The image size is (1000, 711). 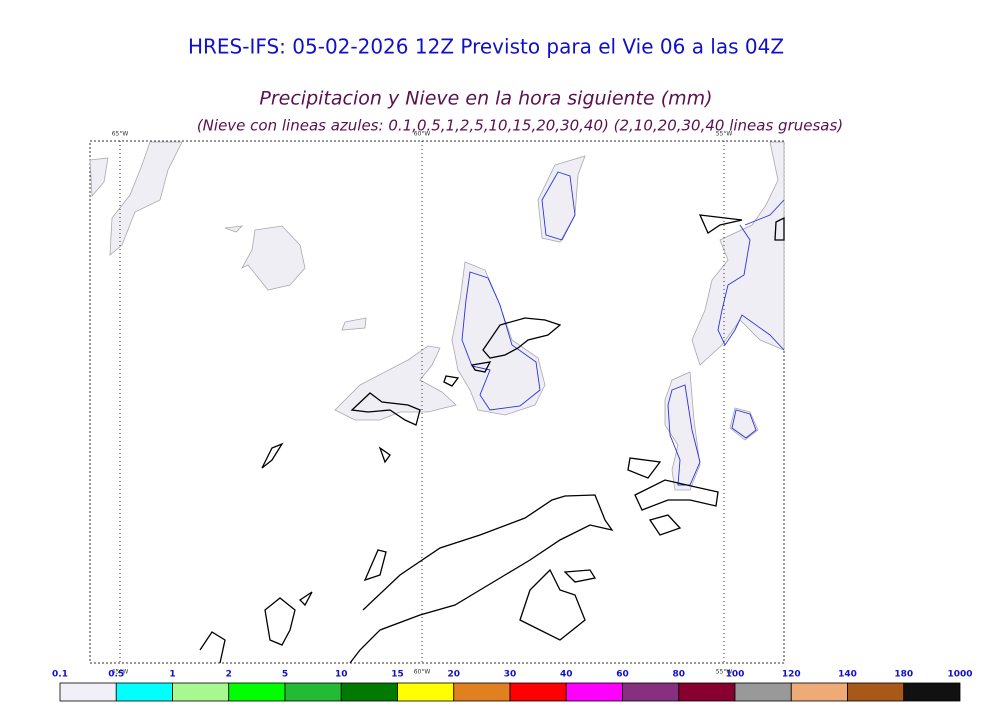 What do you see at coordinates (566, 675) in the screenshot?
I see `colorbar-label: 40` at bounding box center [566, 675].